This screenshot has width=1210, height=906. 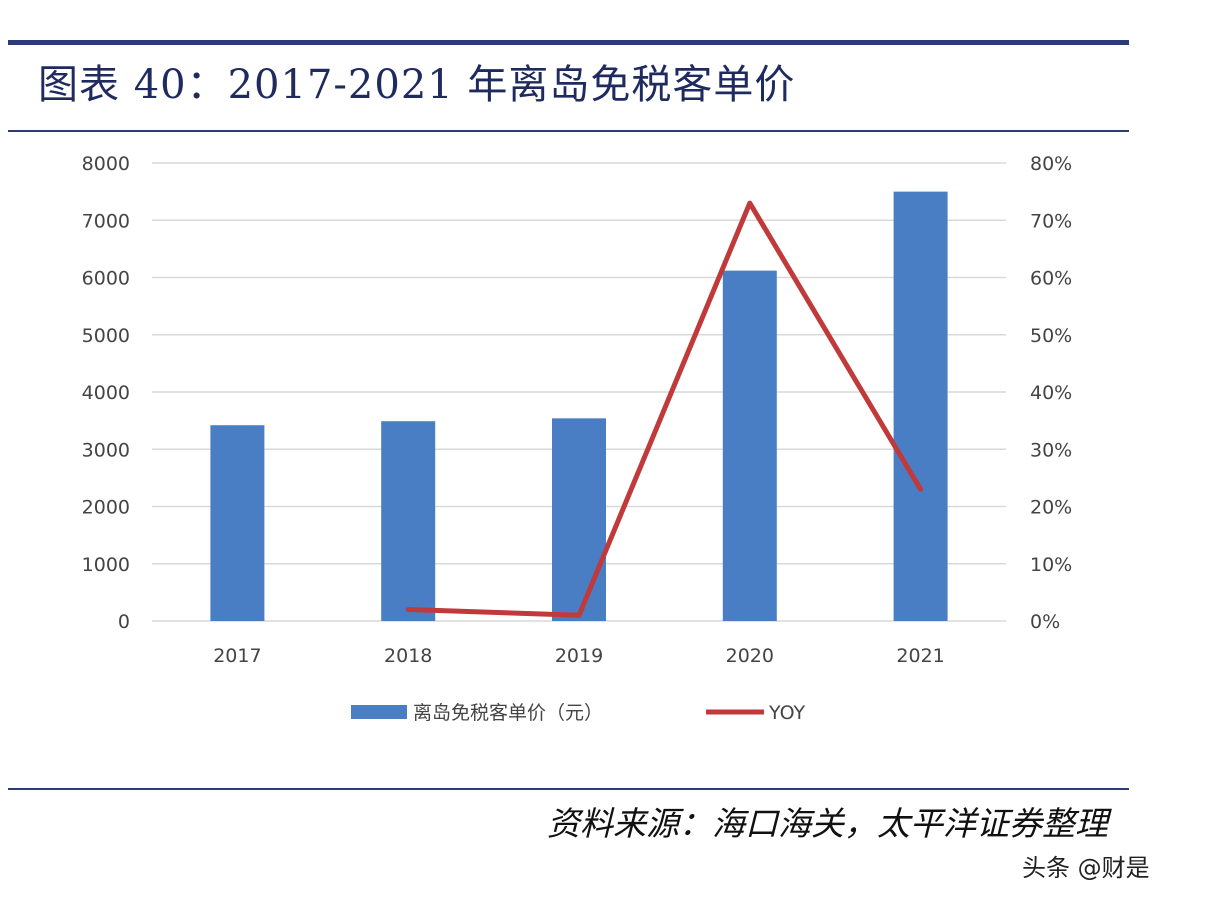 I want to click on x-tick-label: 2017, so click(x=237, y=656).